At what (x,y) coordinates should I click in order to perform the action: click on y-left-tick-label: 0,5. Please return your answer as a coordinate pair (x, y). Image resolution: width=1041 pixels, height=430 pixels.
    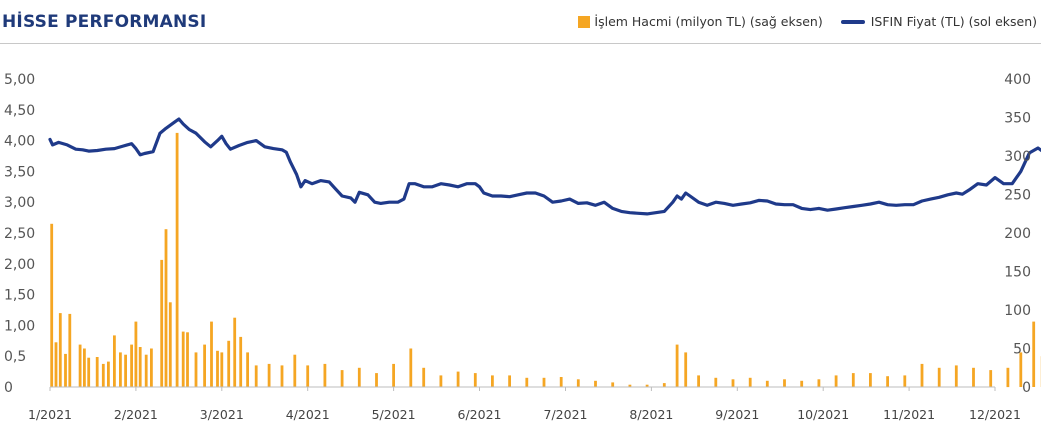
    Looking at the image, I should click on (15, 357).